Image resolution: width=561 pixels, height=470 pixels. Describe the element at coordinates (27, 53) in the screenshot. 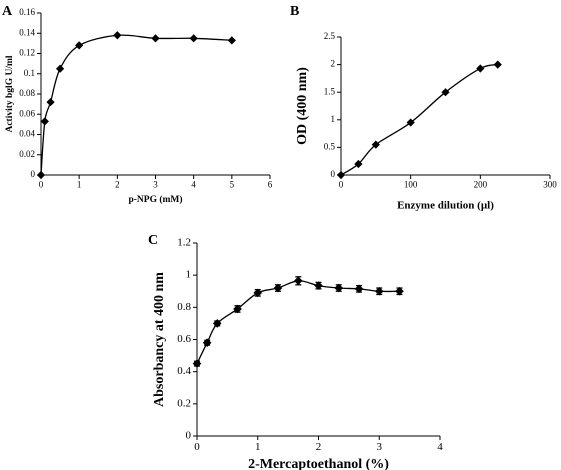

I see `y-tick-label: 0.12` at that location.